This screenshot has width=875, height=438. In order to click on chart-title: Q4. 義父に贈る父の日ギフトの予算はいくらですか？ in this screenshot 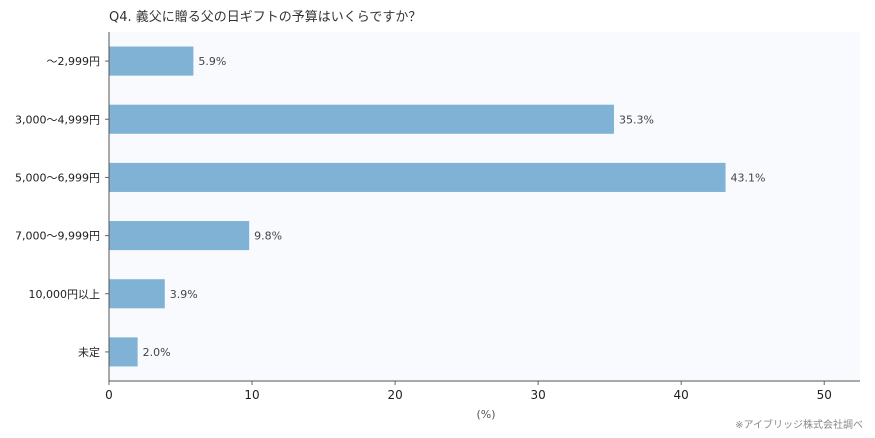, I will do `click(265, 17)`.